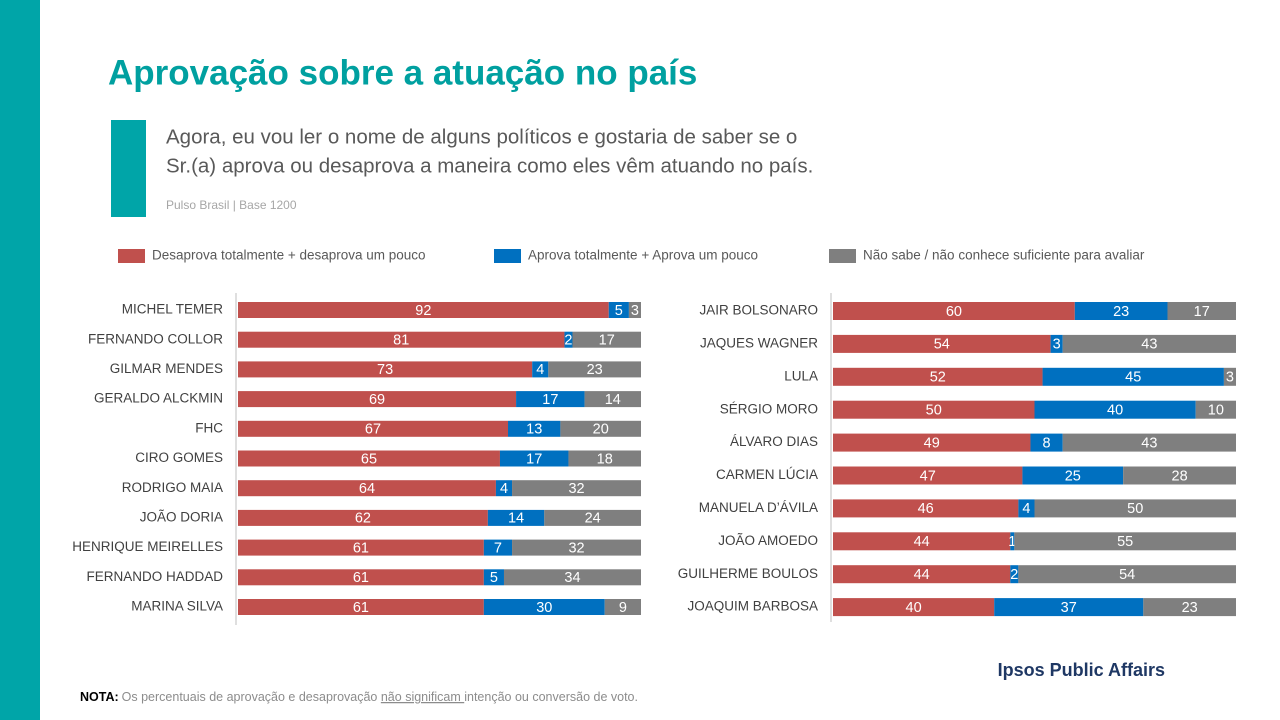 This screenshot has height=720, width=1280. I want to click on value-label: 34, so click(572, 578).